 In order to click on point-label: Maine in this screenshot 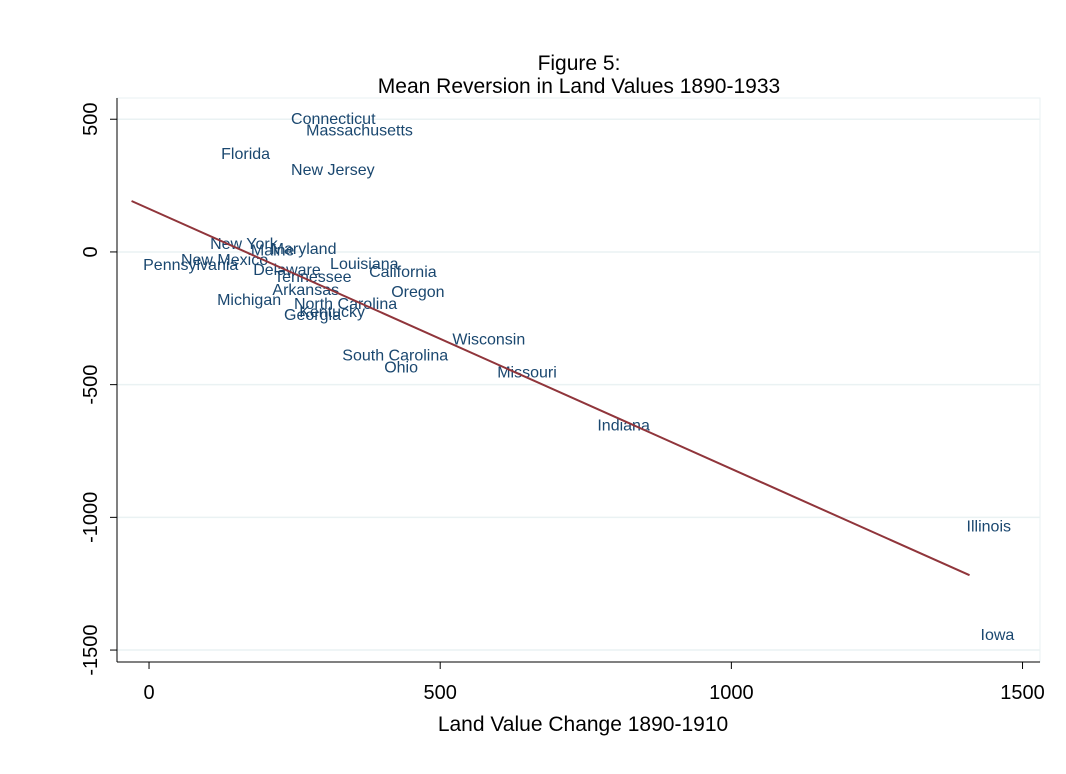, I will do `click(273, 250)`.